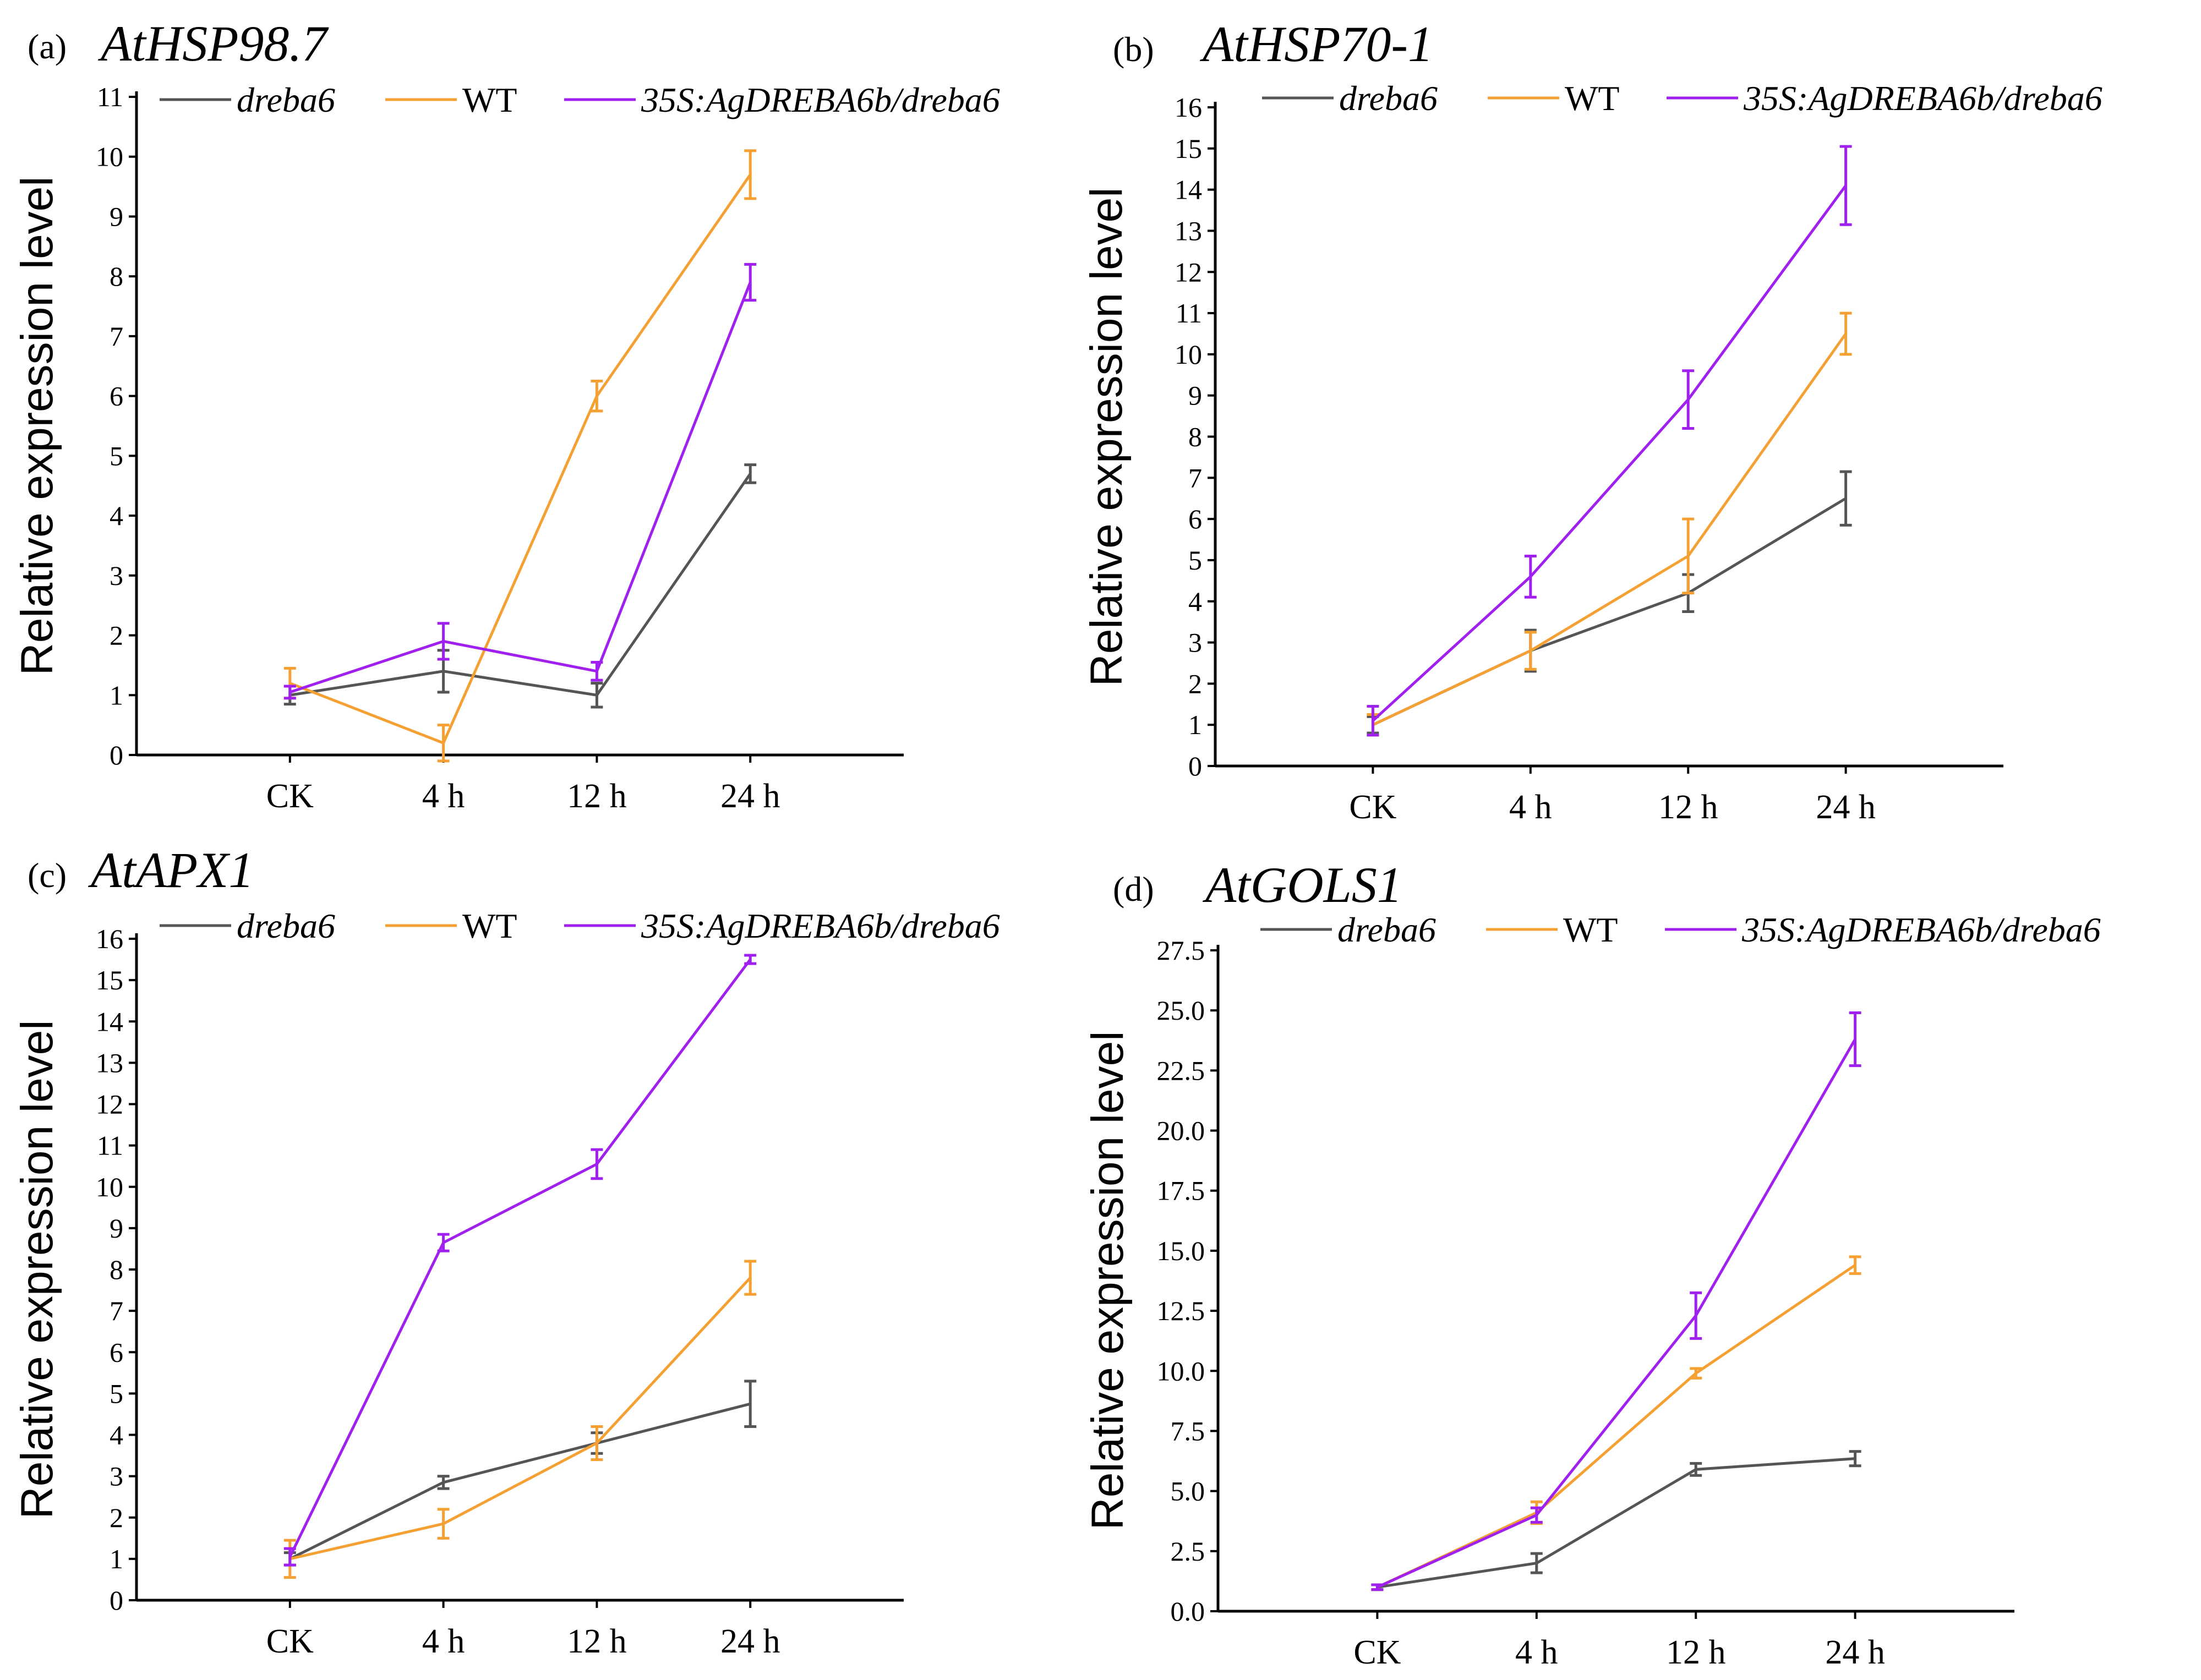  I want to click on y-tick-label: 12.5, so click(1181, 1311).